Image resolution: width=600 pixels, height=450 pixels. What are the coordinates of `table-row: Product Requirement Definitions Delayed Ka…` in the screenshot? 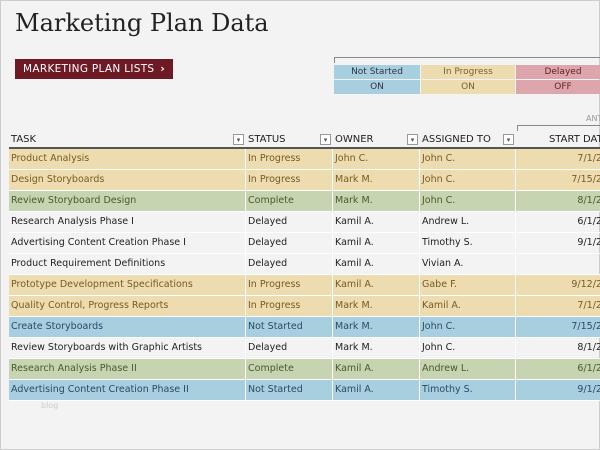 It's located at (304, 264).